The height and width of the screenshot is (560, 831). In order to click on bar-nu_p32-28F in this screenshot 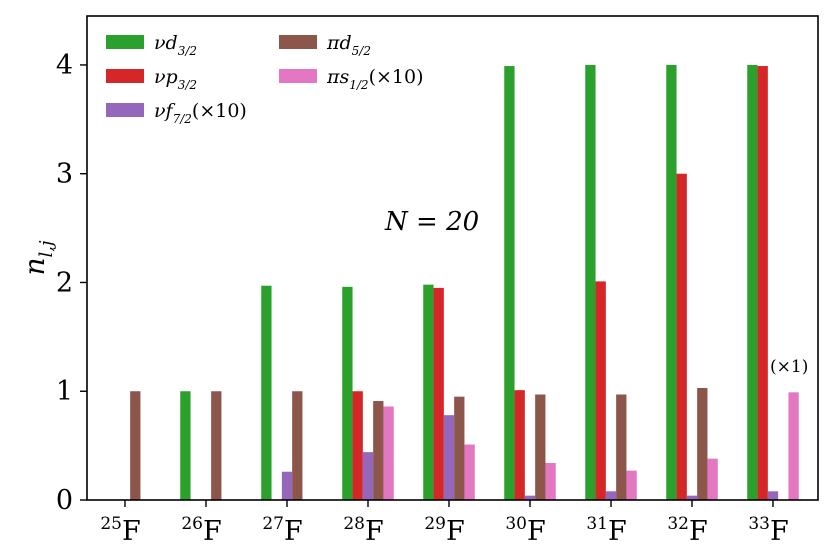, I will do `click(357, 445)`.